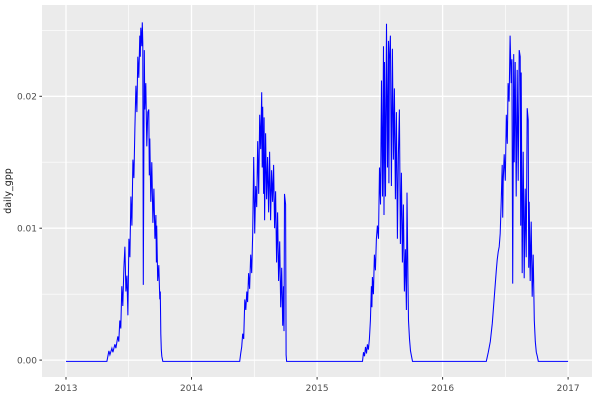  I want to click on x-tick-label: 2014, so click(191, 389).